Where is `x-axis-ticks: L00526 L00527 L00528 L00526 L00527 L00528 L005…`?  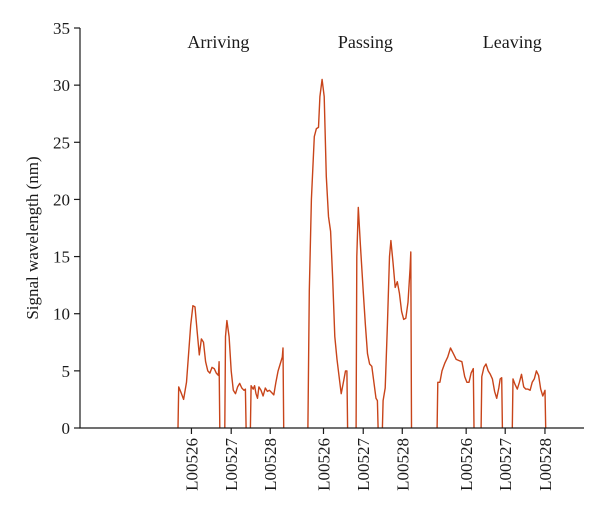 x-axis-ticks: L00526 L00527 L00528 L00526 L00527 L00528 L005… is located at coordinates (368, 459).